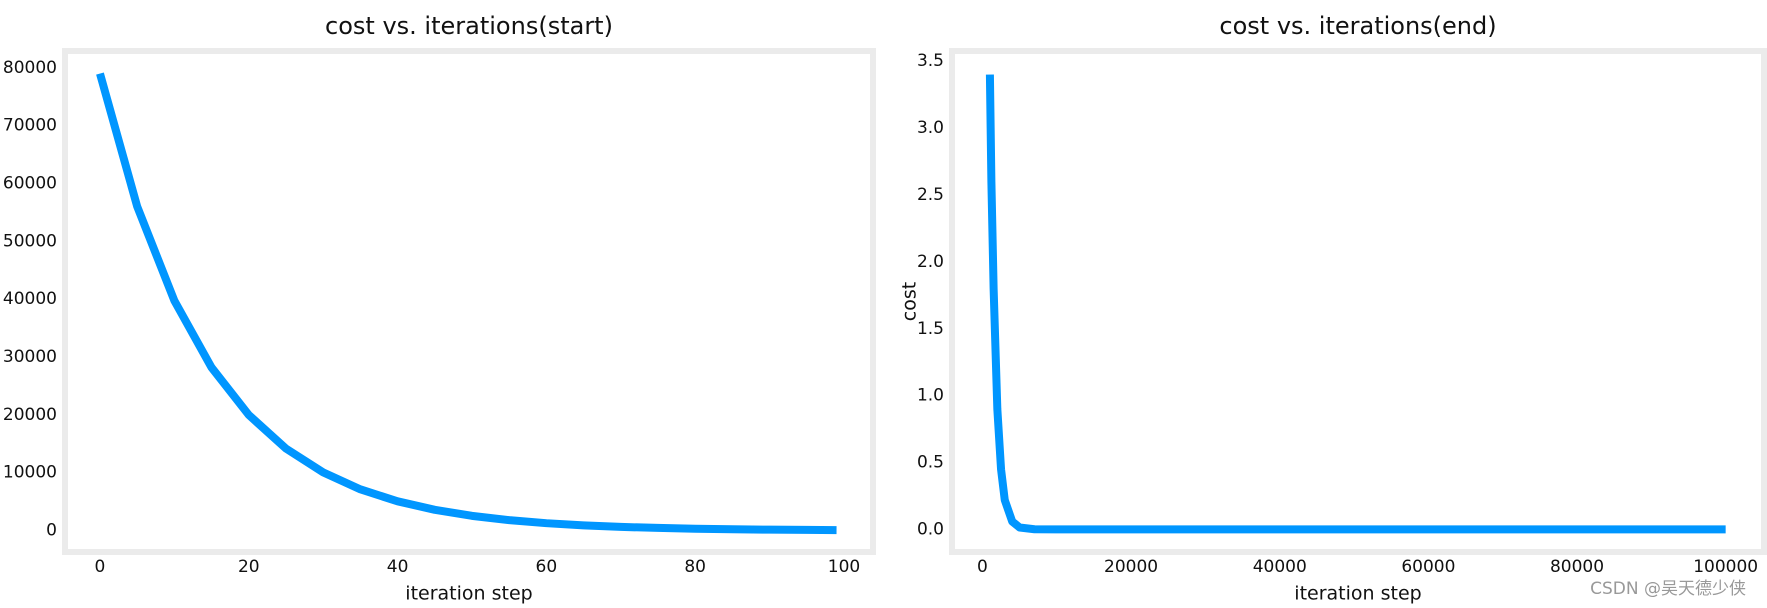 Image resolution: width=1767 pixels, height=608 pixels. I want to click on x-tick-label: 60000, so click(1428, 567).